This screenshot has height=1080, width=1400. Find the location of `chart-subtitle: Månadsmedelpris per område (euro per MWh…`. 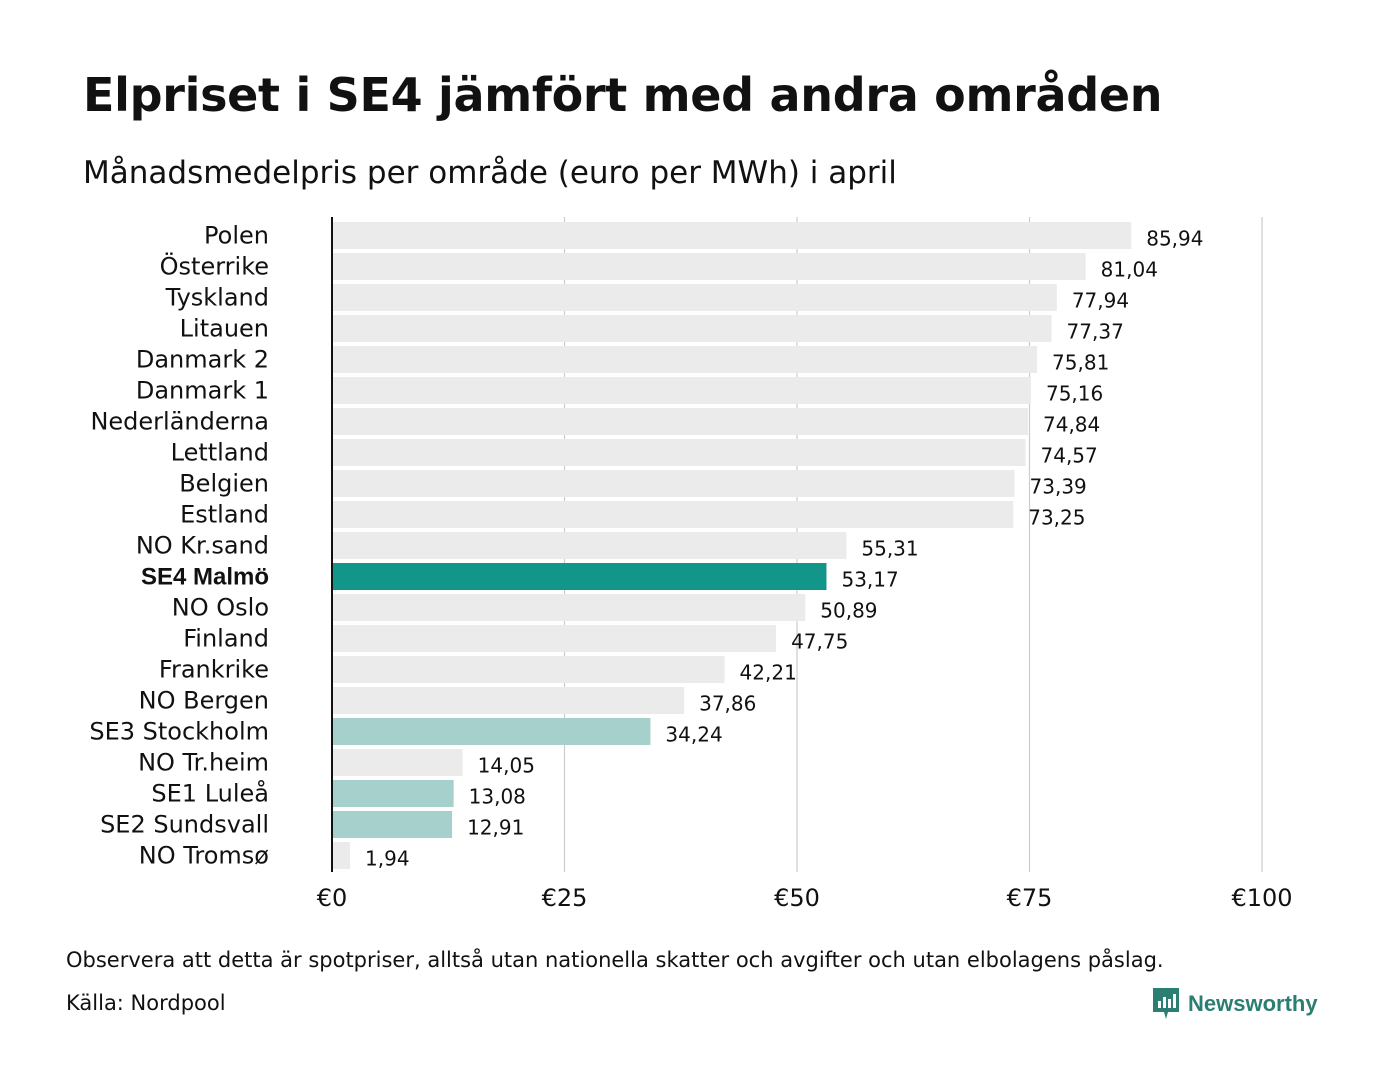

chart-subtitle: Månadsmedelpris per område (euro per MWh… is located at coordinates (490, 173).